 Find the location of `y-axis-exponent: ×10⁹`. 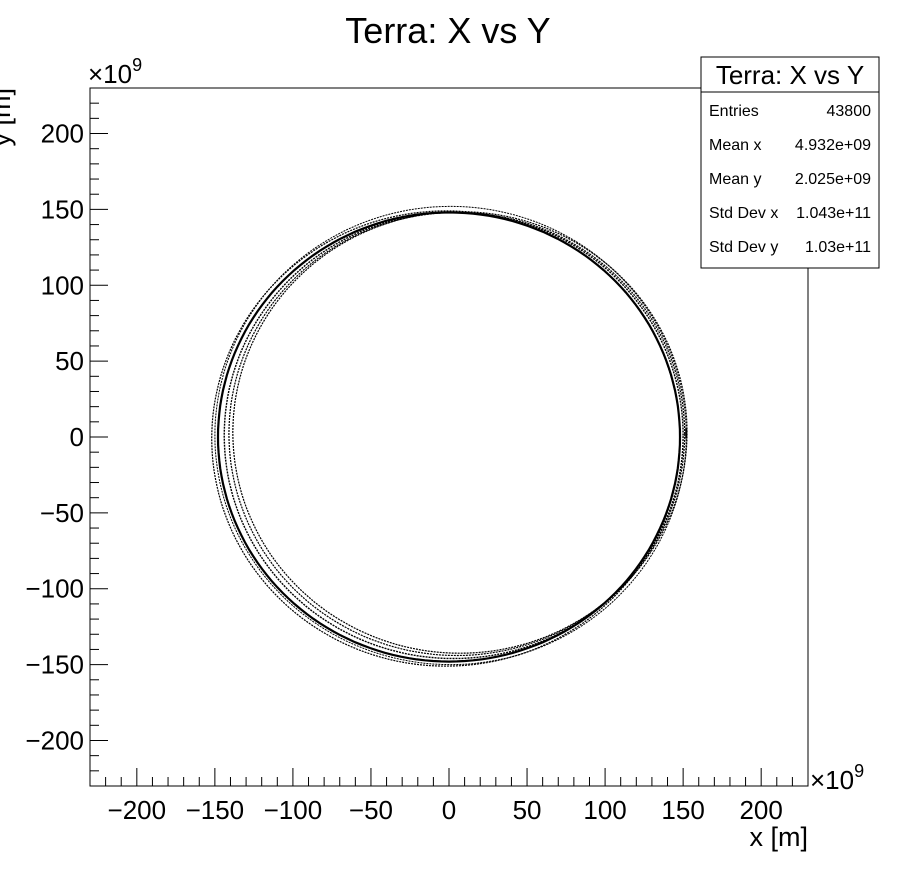

y-axis-exponent: ×10⁹ is located at coordinates (115, 72).